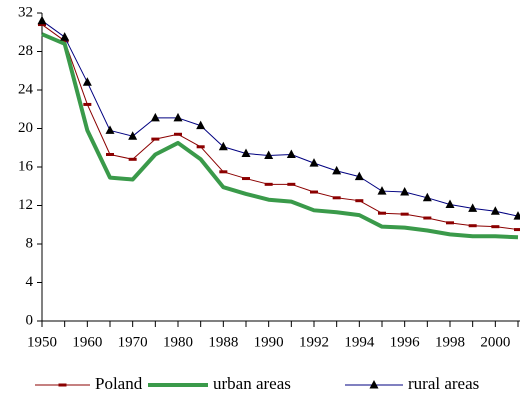  What do you see at coordinates (450, 342) in the screenshot?
I see `x-tick-label: 1998` at bounding box center [450, 342].